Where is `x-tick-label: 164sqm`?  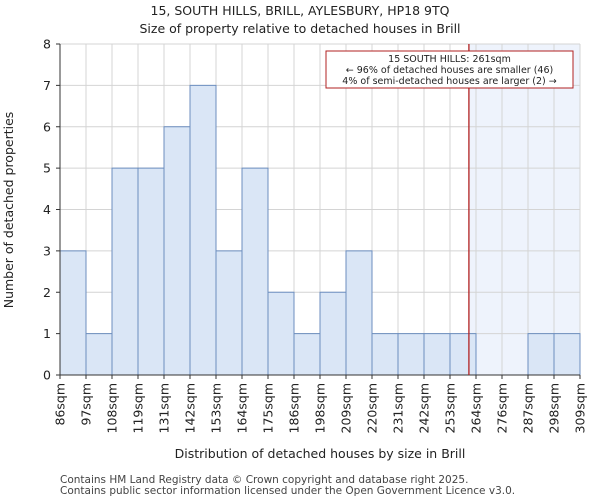 x-tick-label: 164sqm is located at coordinates (242, 408).